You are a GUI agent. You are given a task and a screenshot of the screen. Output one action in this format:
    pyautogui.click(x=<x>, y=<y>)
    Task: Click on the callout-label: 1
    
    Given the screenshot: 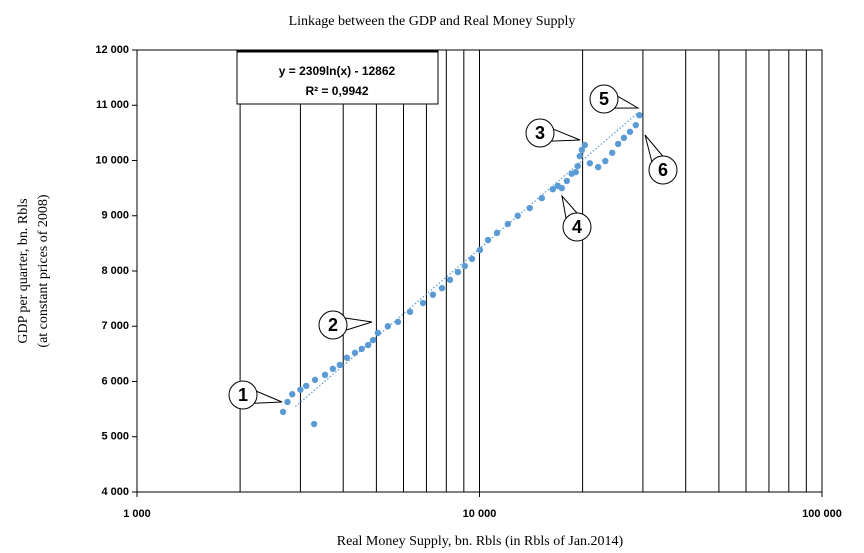 What is the action you would take?
    pyautogui.click(x=243, y=395)
    